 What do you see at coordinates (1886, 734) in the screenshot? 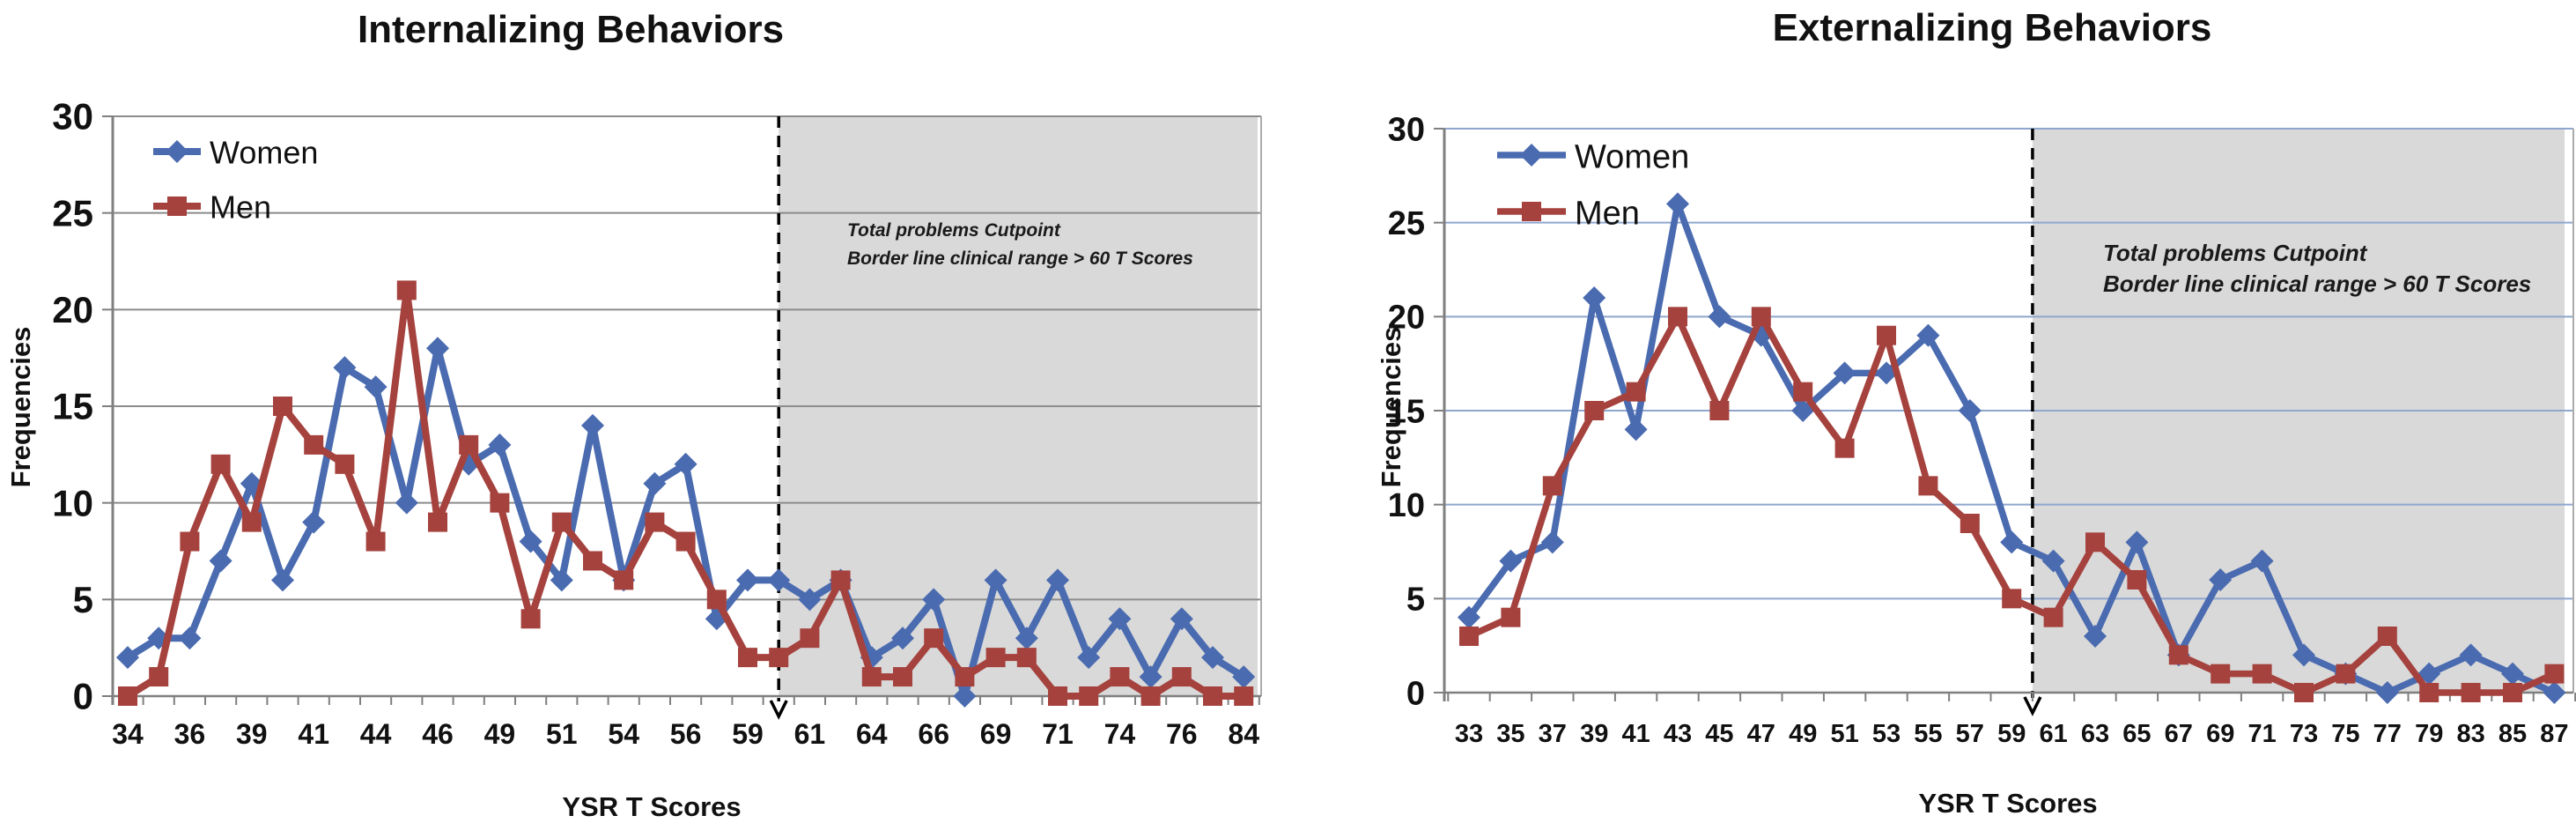
I see `x-tick-label: 53` at bounding box center [1886, 734].